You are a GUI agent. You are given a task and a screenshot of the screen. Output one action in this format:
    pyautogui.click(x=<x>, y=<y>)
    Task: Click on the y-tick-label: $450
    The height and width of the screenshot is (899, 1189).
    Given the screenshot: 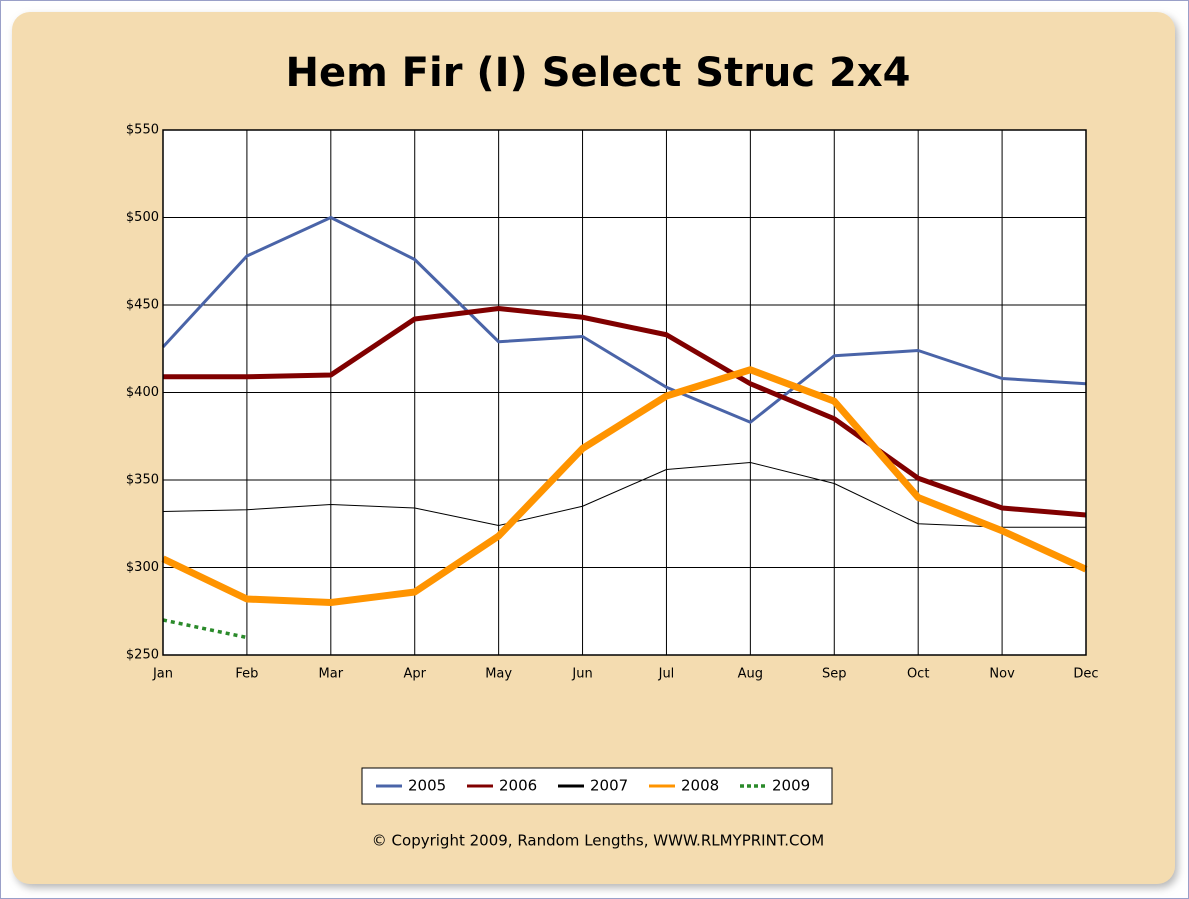 What is the action you would take?
    pyautogui.click(x=142, y=305)
    